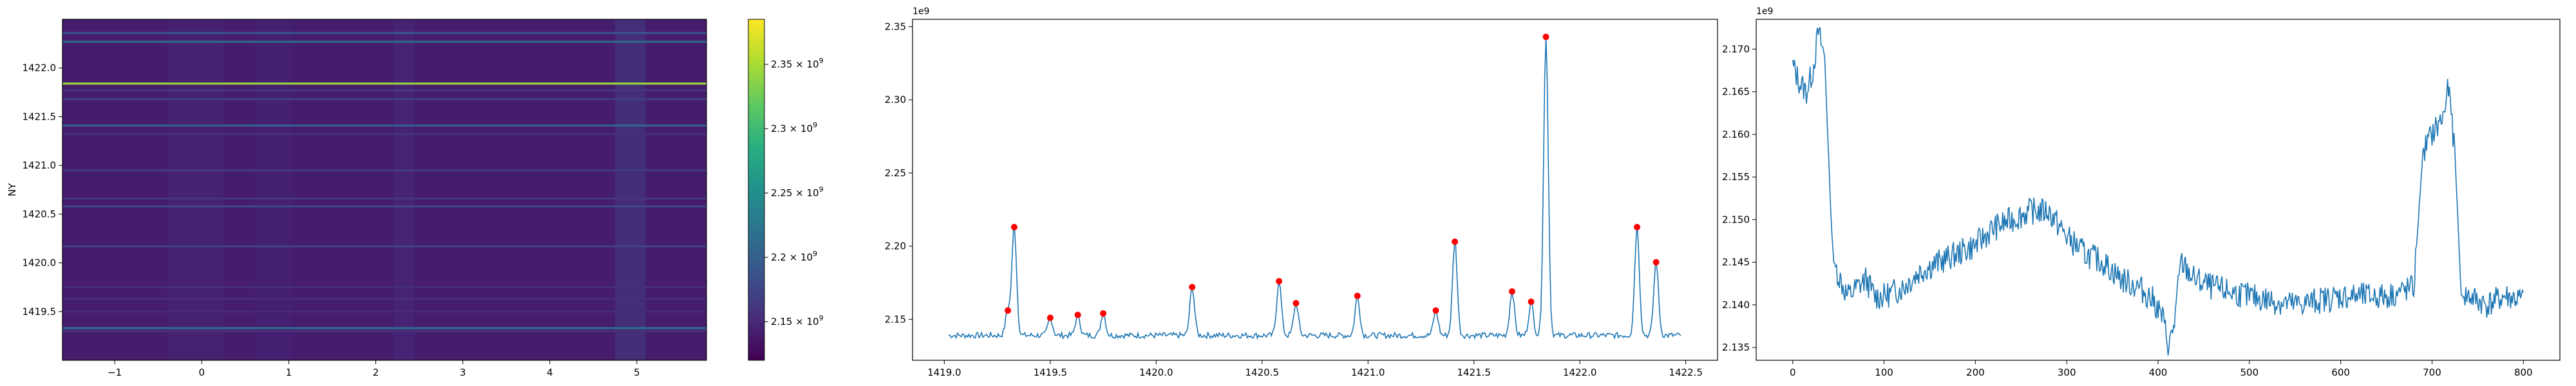 This screenshot has height=386, width=2576. I want to click on peaks-offset-text: 1e9, so click(921, 11).